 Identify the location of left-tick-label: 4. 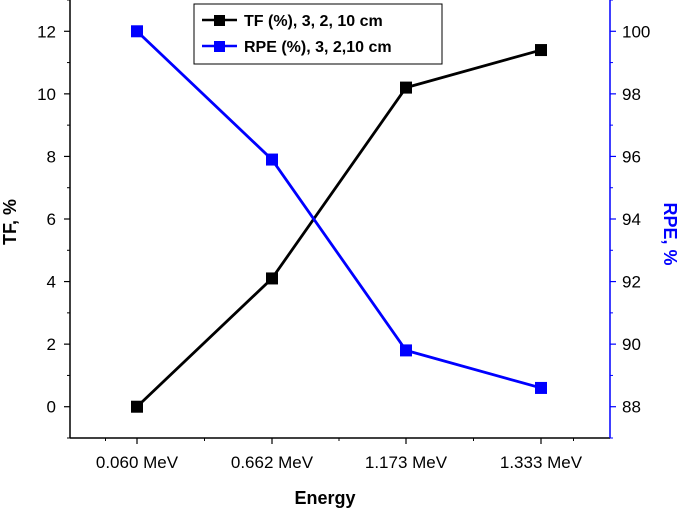
(51, 282).